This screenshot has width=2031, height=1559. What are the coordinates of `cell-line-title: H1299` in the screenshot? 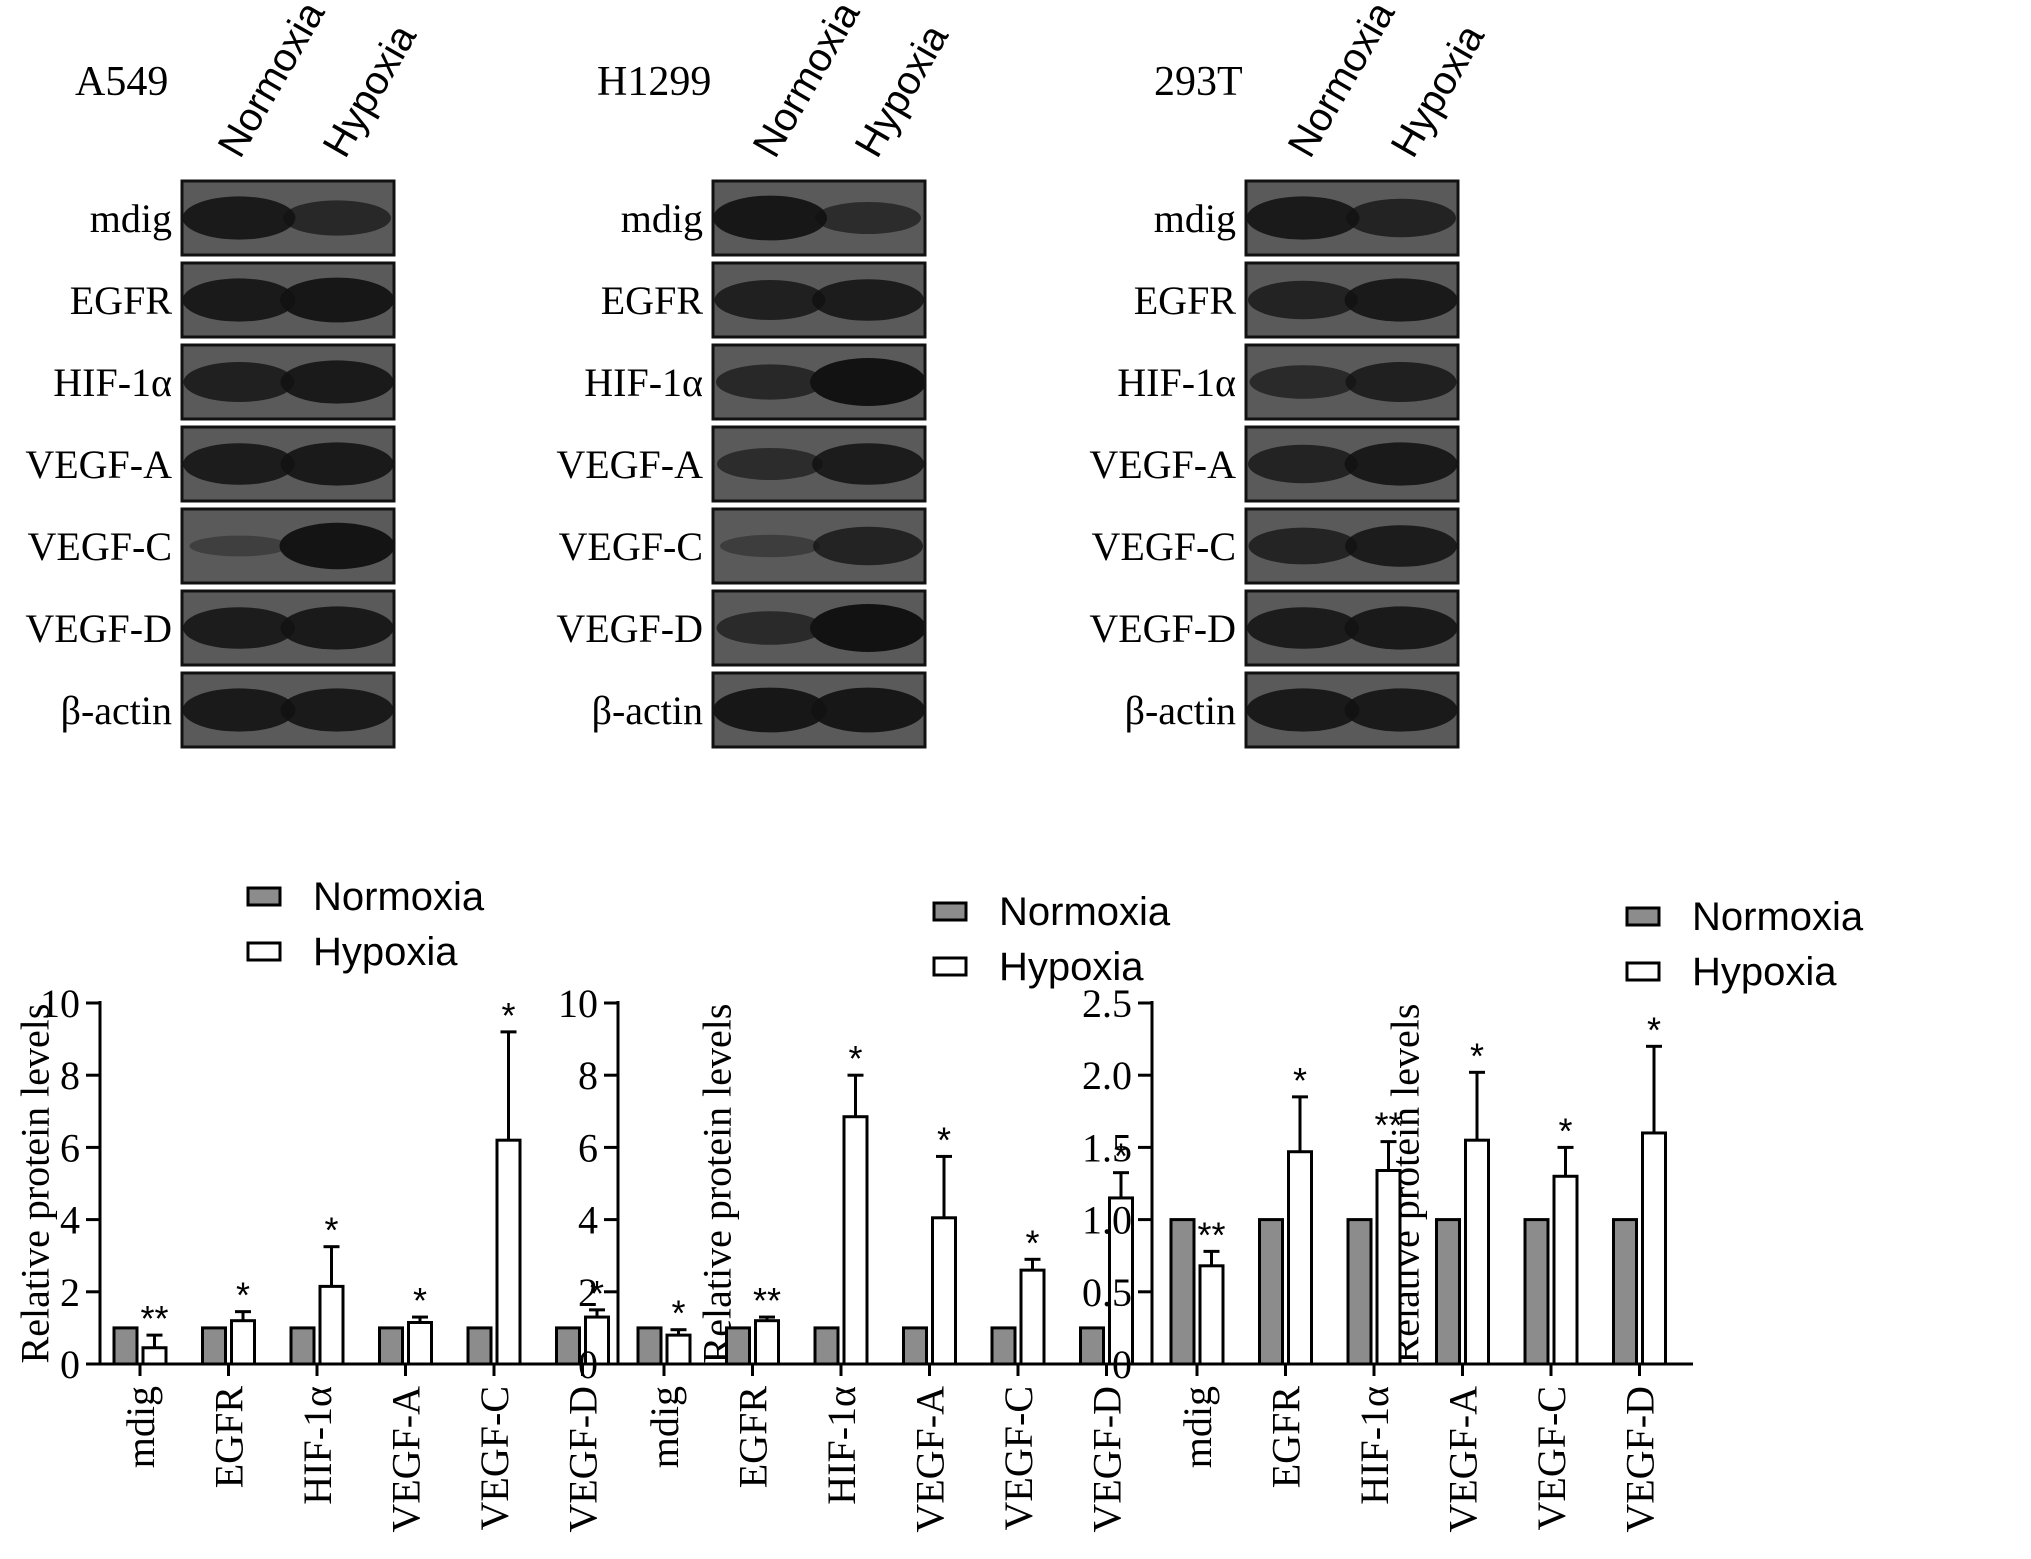 It's located at (654, 82).